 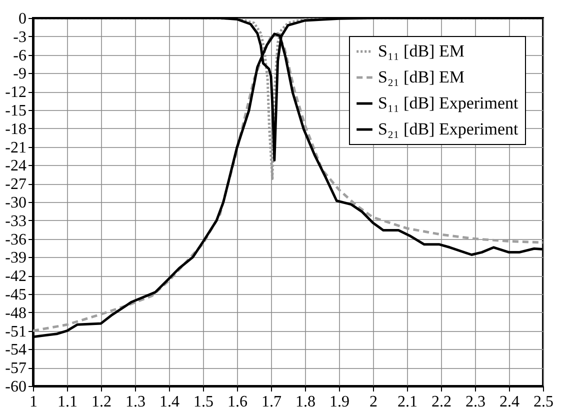 I want to click on x-tick-label: 1.4, so click(x=170, y=402).